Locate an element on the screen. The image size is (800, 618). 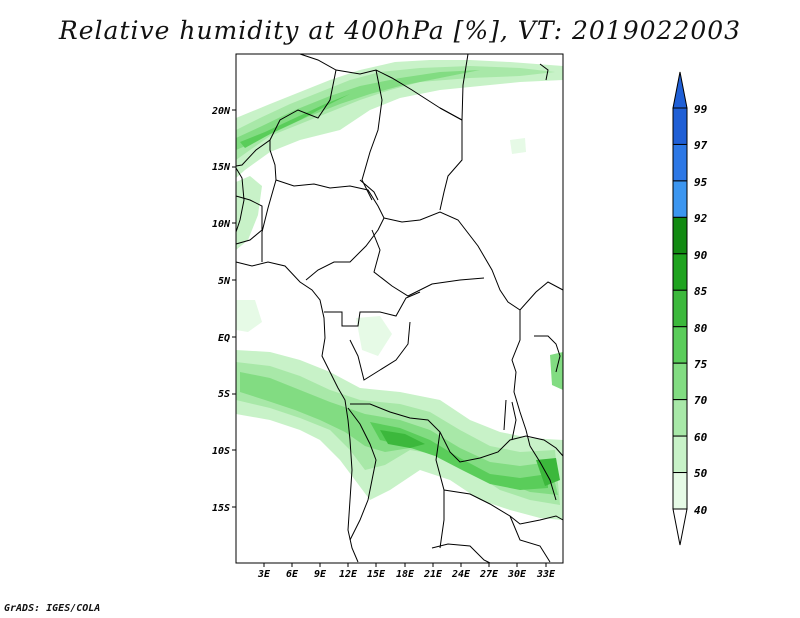
lat-label: 15N is located at coordinates (221, 167).